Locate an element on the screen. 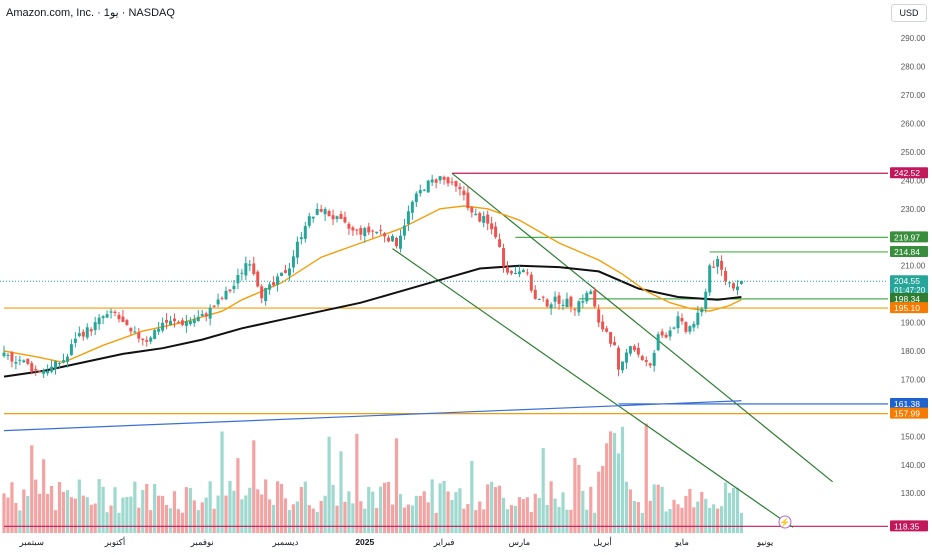 This screenshot has width=932, height=555. countdown-label: 01:47:20 is located at coordinates (910, 290).